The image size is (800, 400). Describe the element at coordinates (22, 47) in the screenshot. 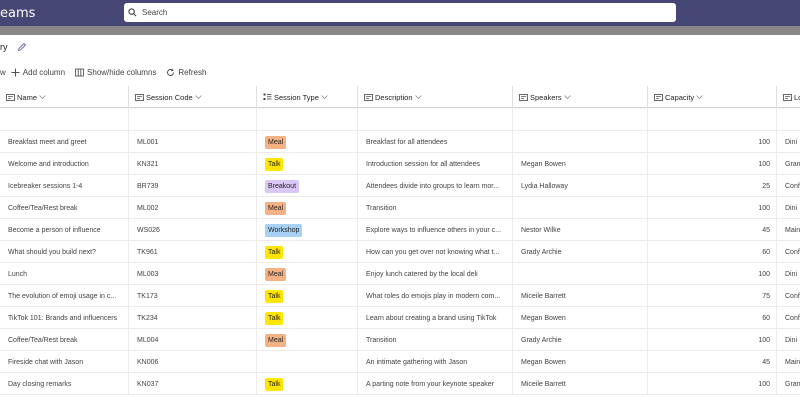

I see `pencil-icon` at that location.